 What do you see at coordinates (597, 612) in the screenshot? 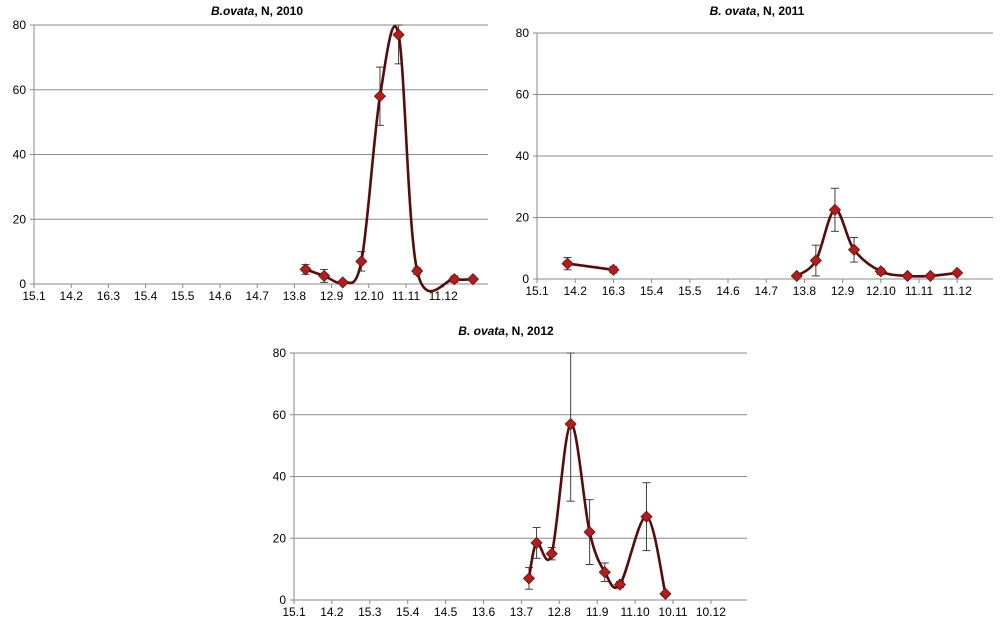
I see `x-tick-label: 11.9` at bounding box center [597, 612].